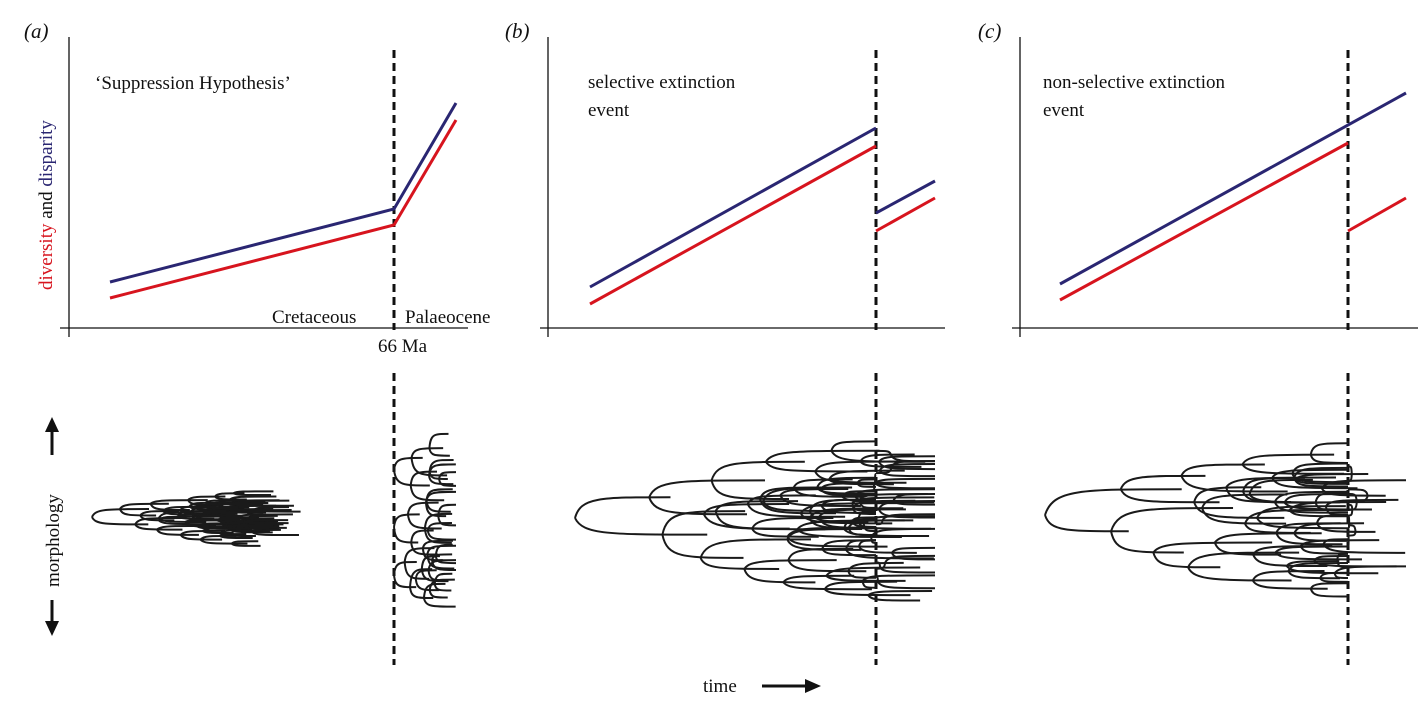 The height and width of the screenshot is (703, 1418). Describe the element at coordinates (36, 31) in the screenshot. I see `panel-a-label: (a)` at that location.